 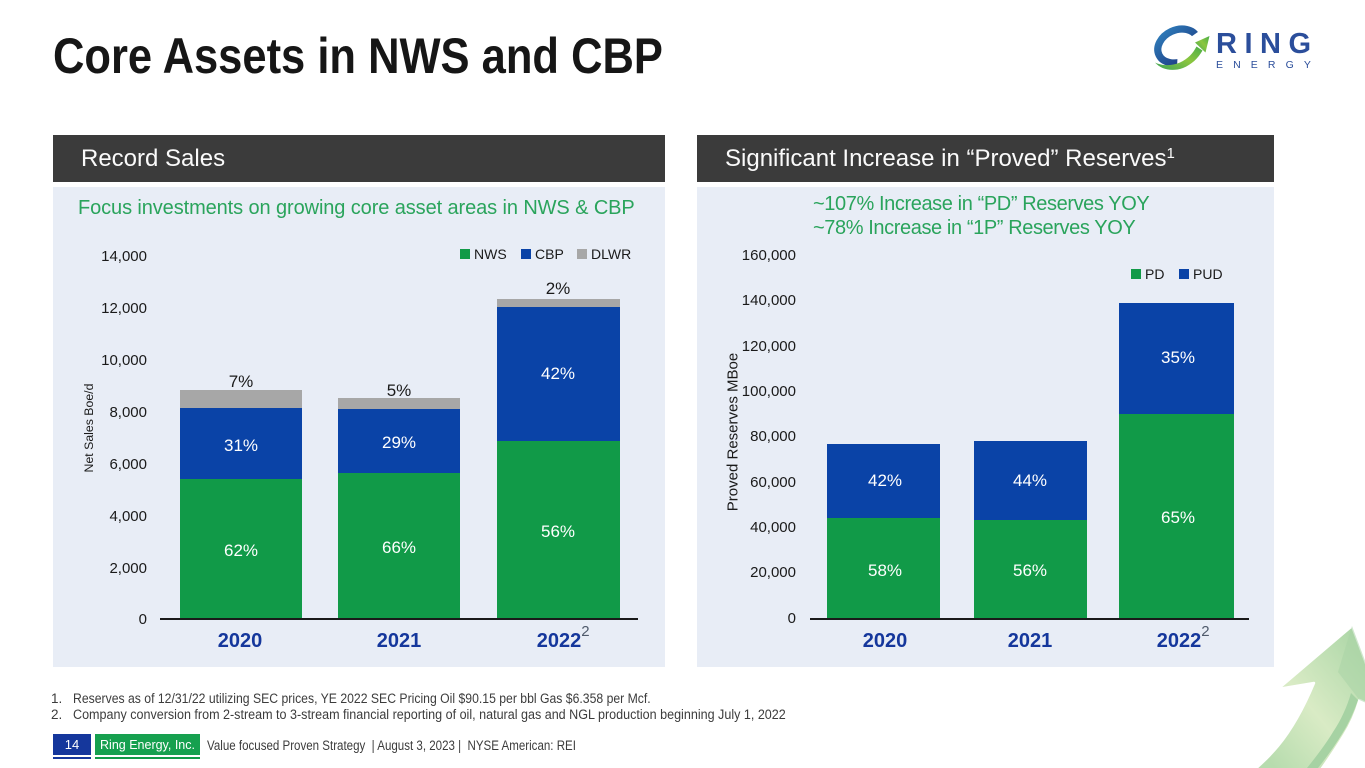 I want to click on svg-text: ENERGY, so click(x=1268, y=65).